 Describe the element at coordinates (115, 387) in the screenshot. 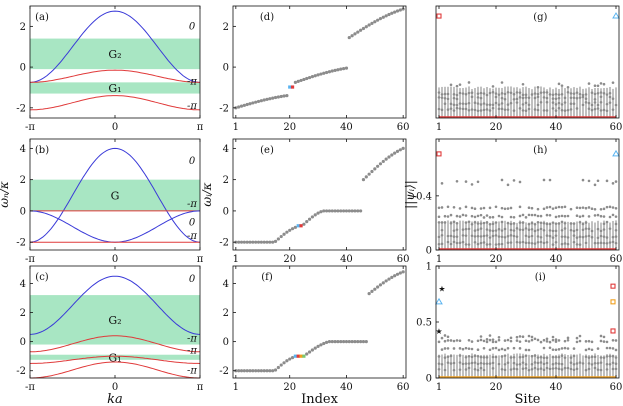

I see `x-tick-label: 0` at that location.